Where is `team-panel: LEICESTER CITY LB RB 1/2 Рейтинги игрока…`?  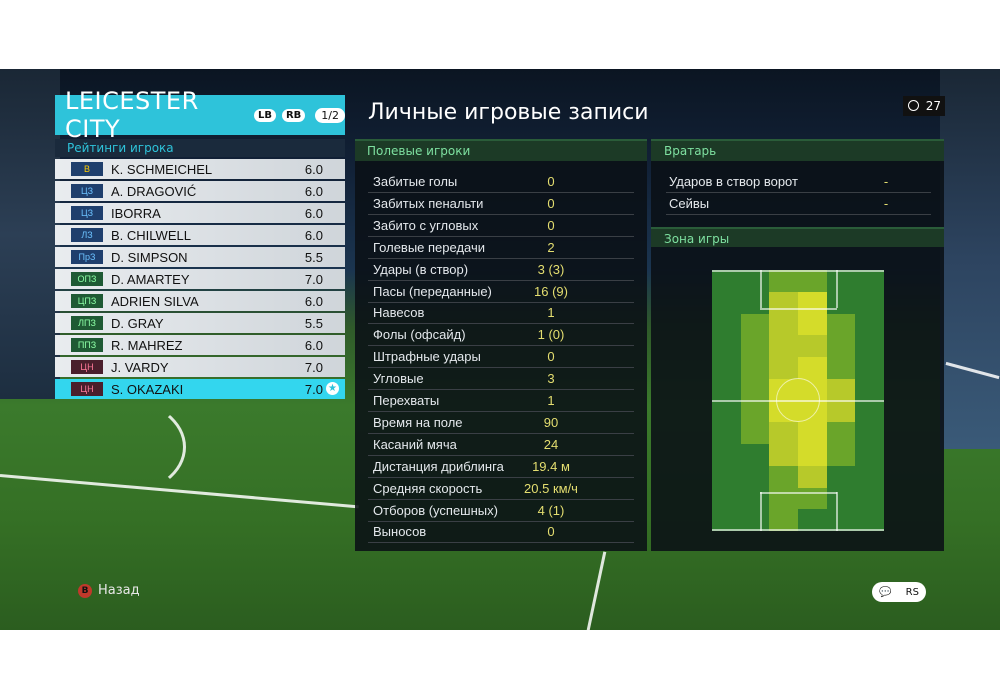
team-panel: LEICESTER CITY LB RB 1/2 Рейтинги игрока… is located at coordinates (200, 243).